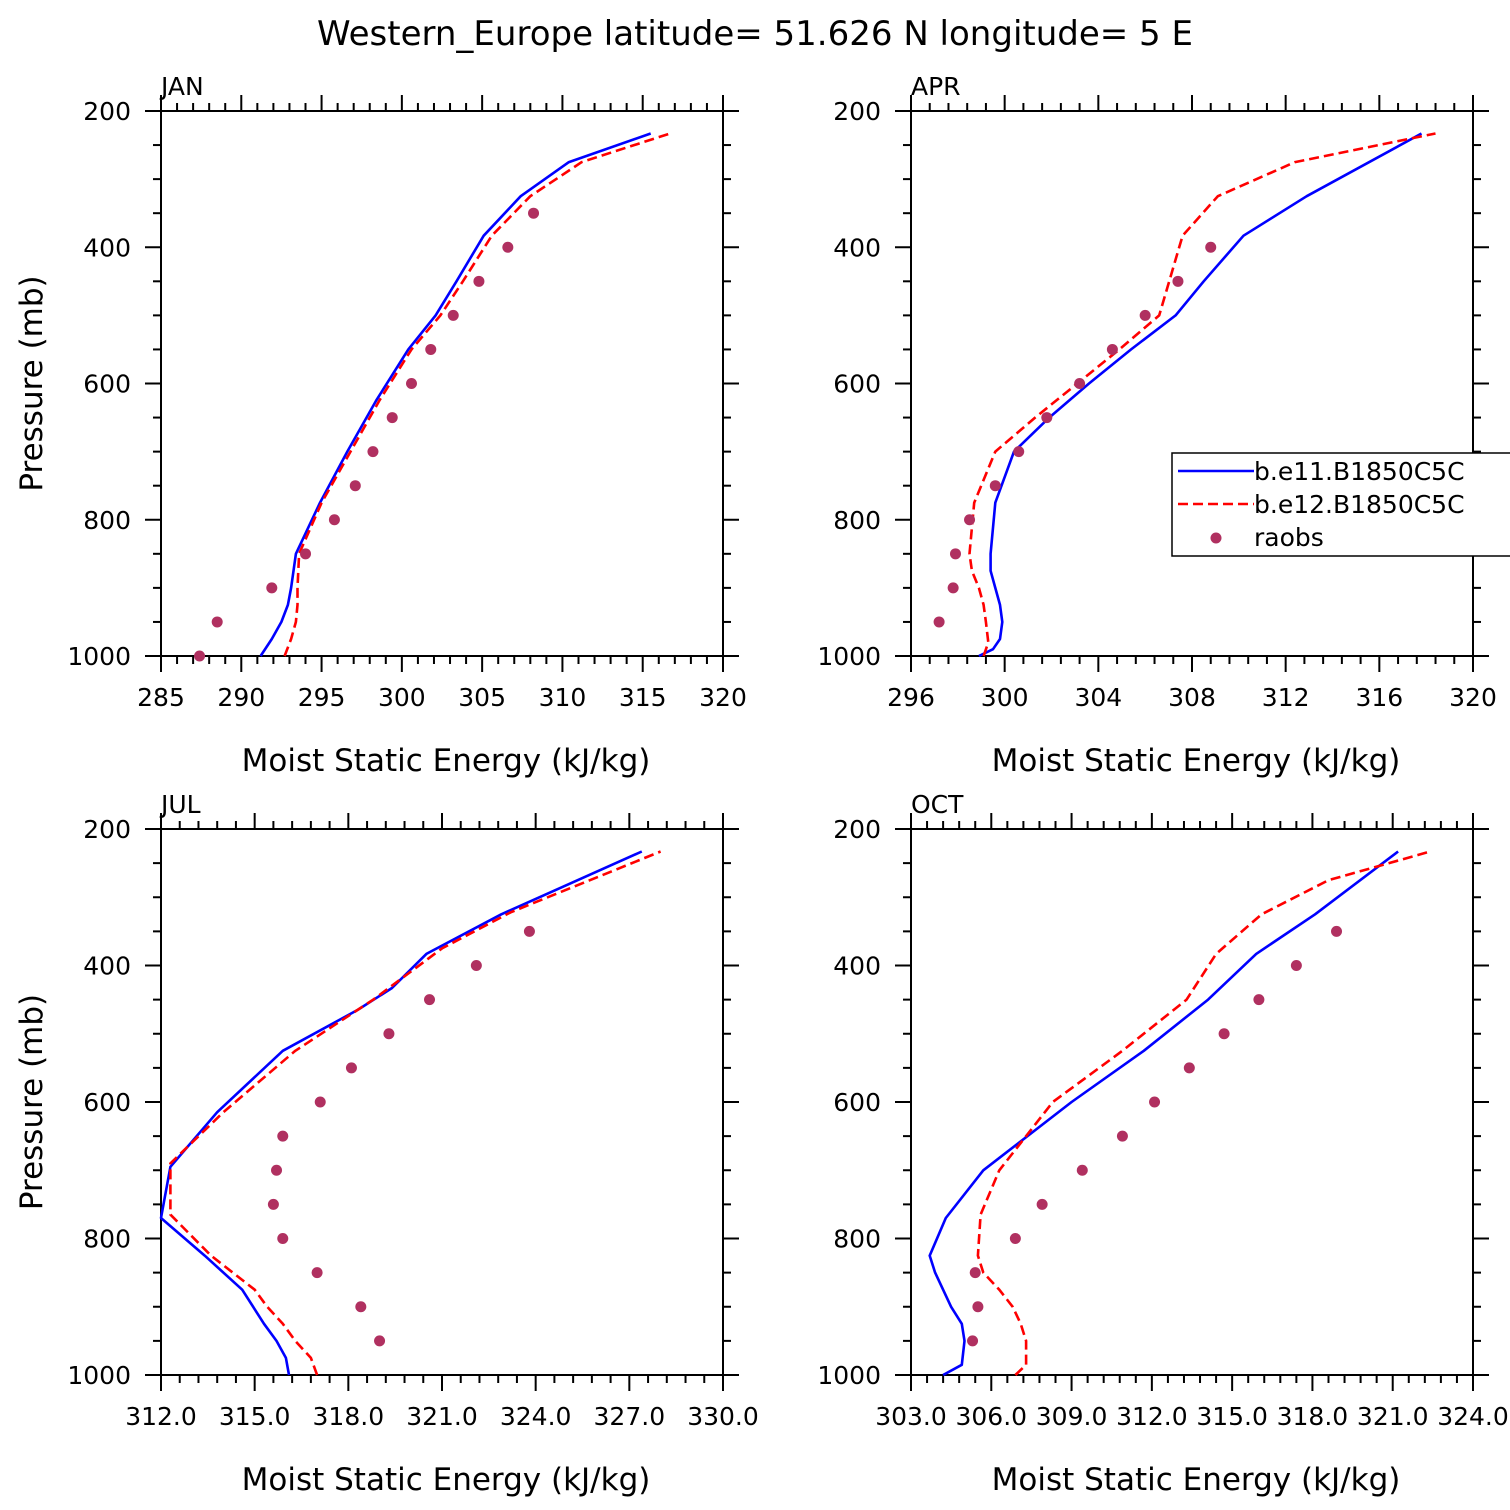 This screenshot has height=1510, width=1510. I want to click on x-tick-label: 290, so click(241, 697).